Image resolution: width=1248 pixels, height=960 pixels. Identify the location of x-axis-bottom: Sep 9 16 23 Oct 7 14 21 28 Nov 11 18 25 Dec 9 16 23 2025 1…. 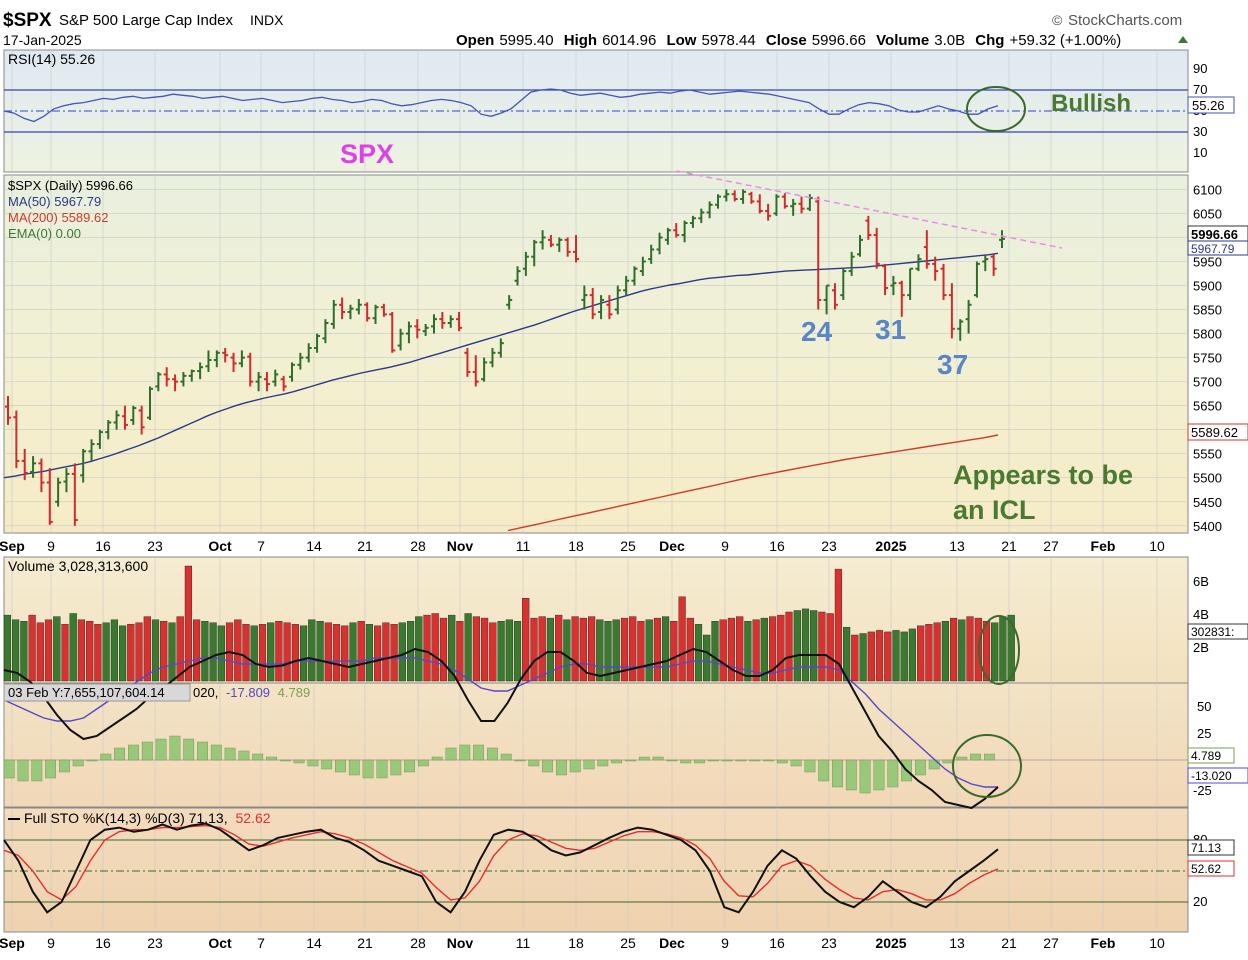
(582, 943).